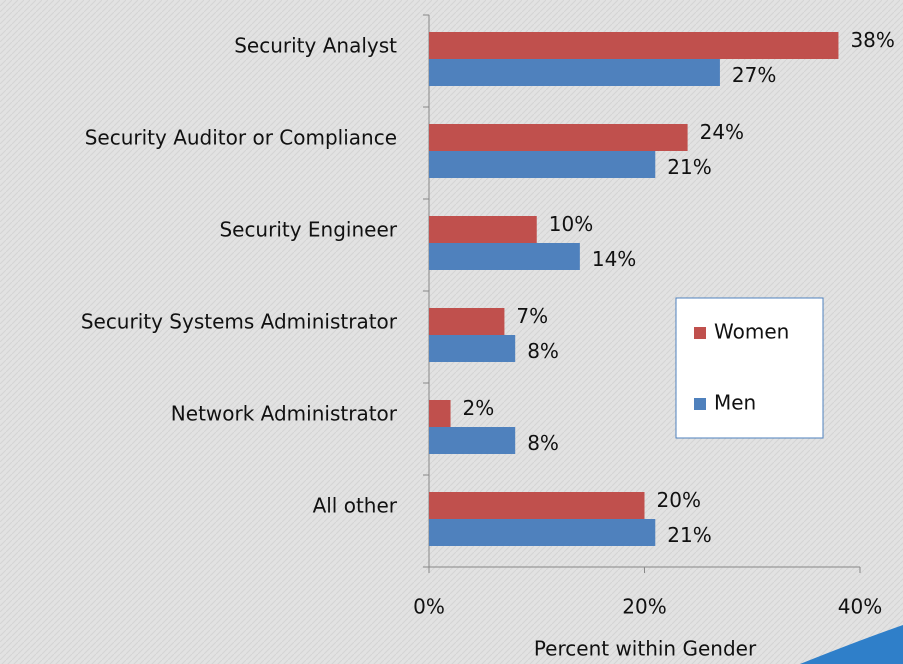 Image resolution: width=903 pixels, height=664 pixels. What do you see at coordinates (644, 607) in the screenshot?
I see `x-tick-label: 20%` at bounding box center [644, 607].